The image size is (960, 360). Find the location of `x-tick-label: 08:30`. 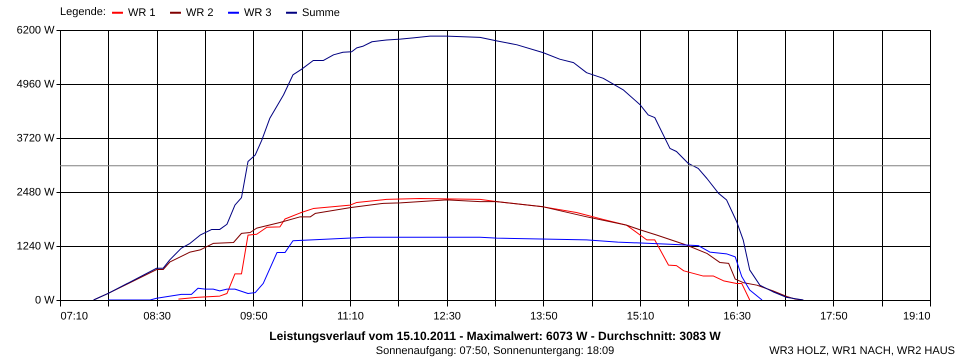

x-tick-label: 08:30 is located at coordinates (157, 316).